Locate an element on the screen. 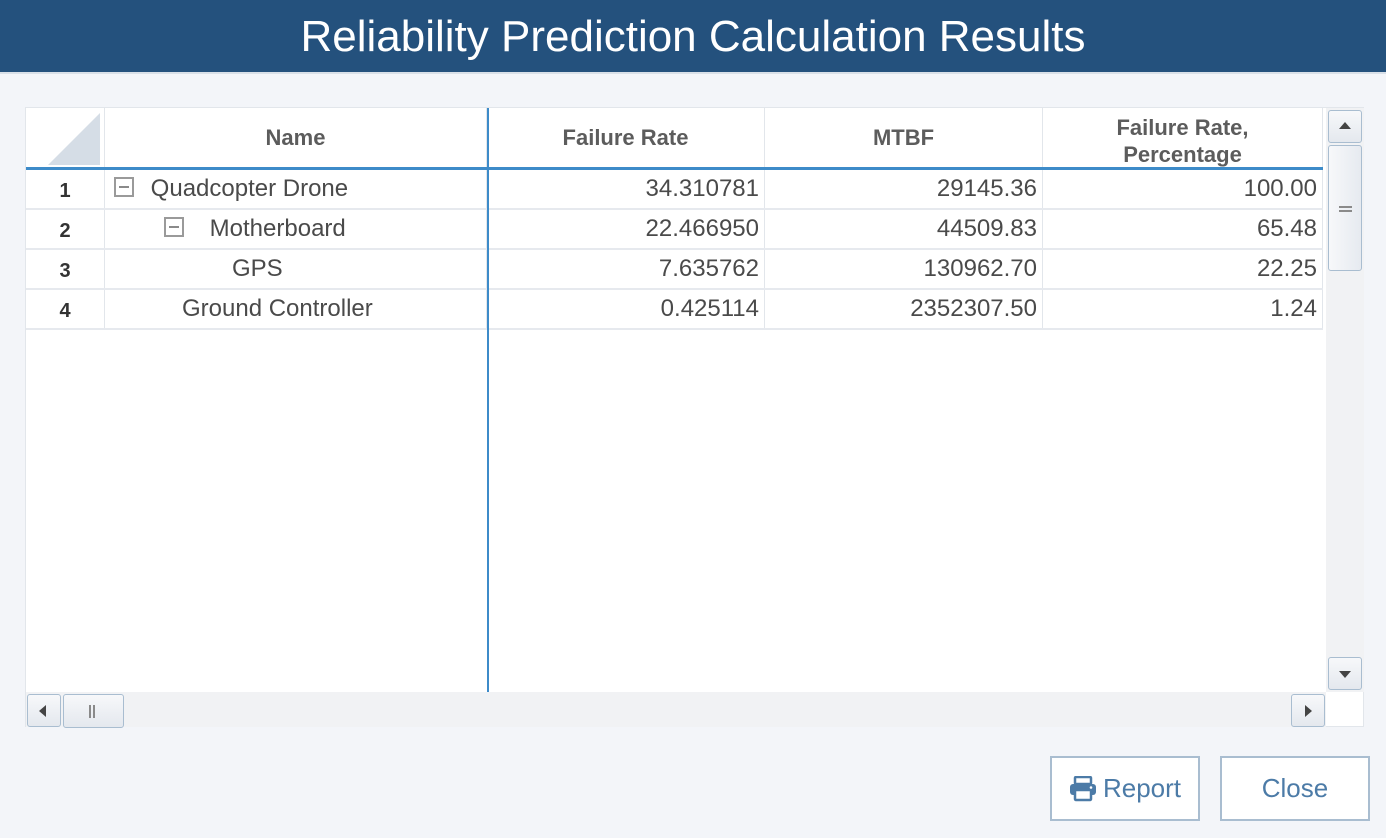  mtbf-cell: 44509.83 is located at coordinates (904, 229).